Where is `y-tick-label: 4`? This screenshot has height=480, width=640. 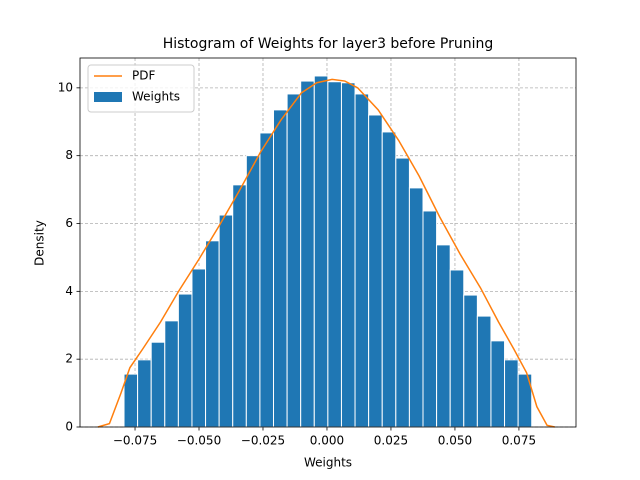
y-tick-label: 4 is located at coordinates (69, 291).